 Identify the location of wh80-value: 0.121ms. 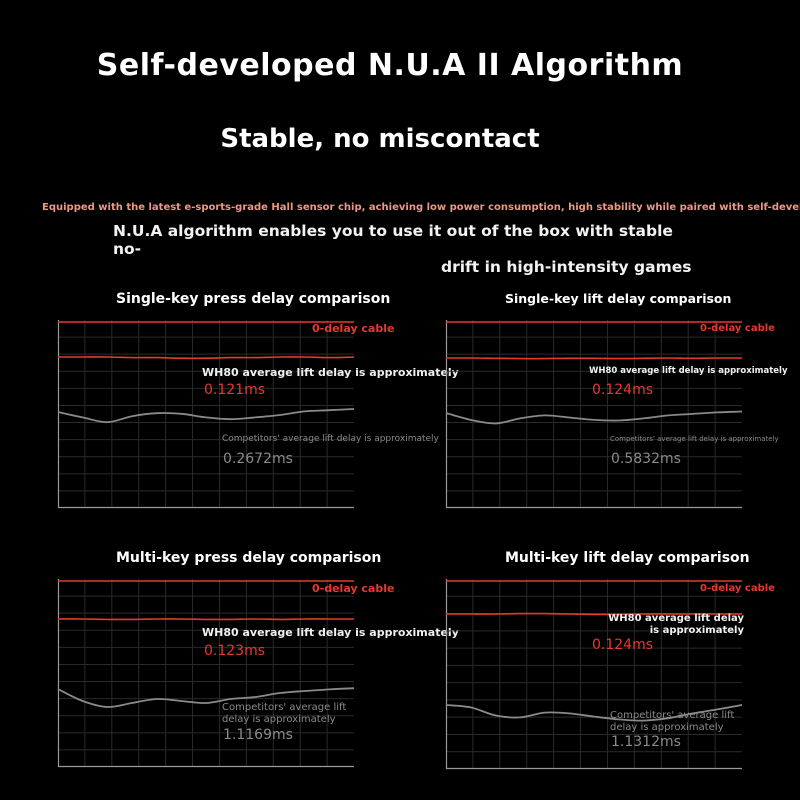
(235, 390).